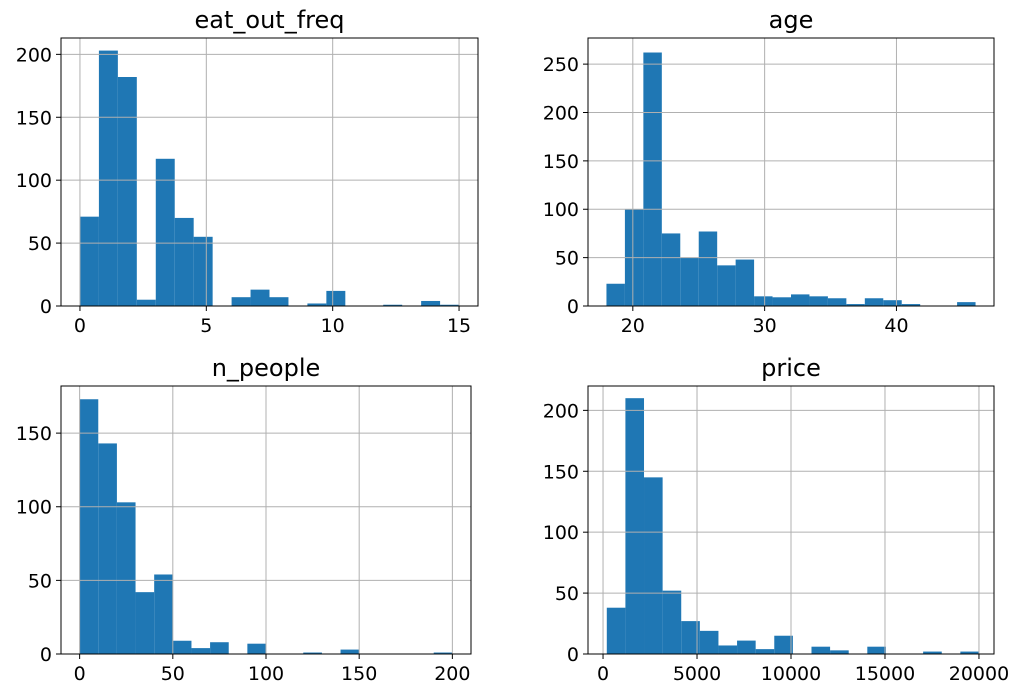 Image resolution: width=1019 pixels, height=697 pixels. Describe the element at coordinates (206, 326) in the screenshot. I see `eat-out-freq-x-tick-label-1: 5` at that location.